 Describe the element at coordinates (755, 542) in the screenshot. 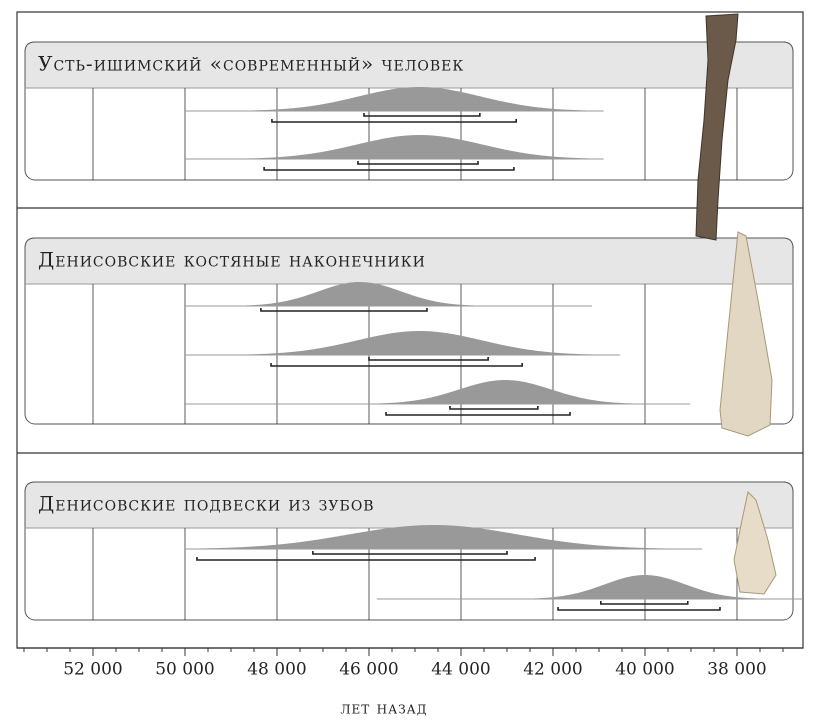

I see `tooth-image` at that location.